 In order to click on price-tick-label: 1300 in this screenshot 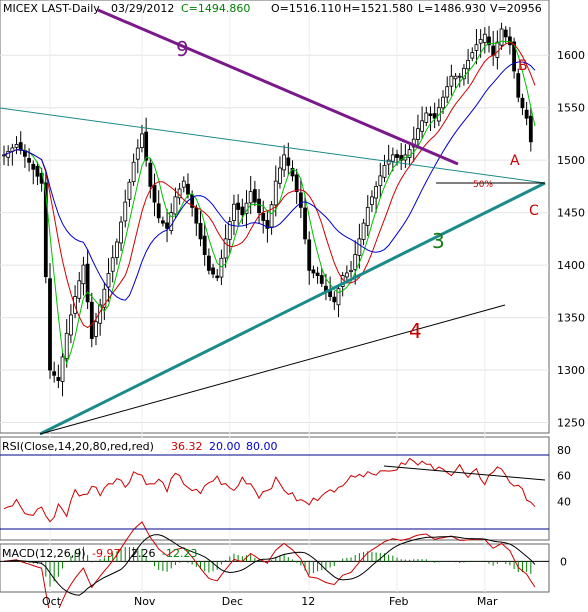, I will do `click(571, 370)`.